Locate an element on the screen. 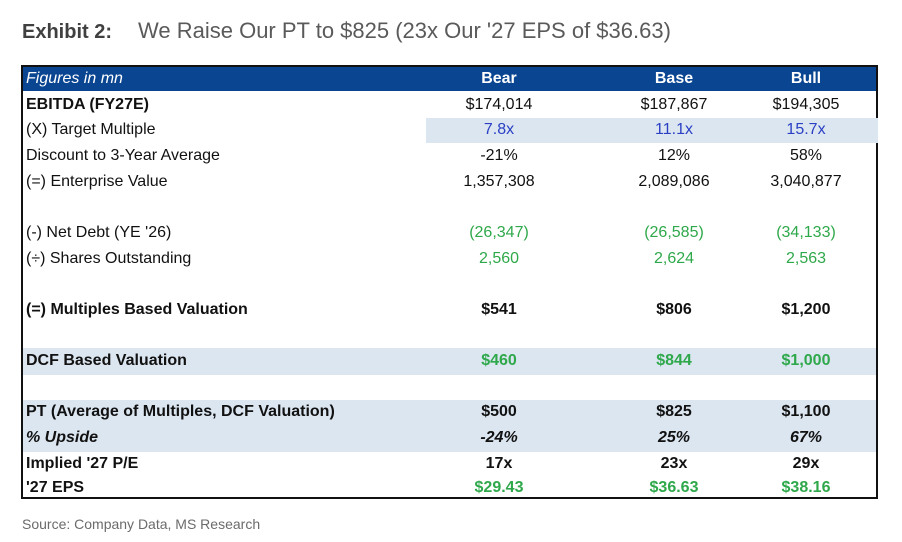 The width and height of the screenshot is (902, 542). cell-bull: $1,100 is located at coordinates (806, 411).